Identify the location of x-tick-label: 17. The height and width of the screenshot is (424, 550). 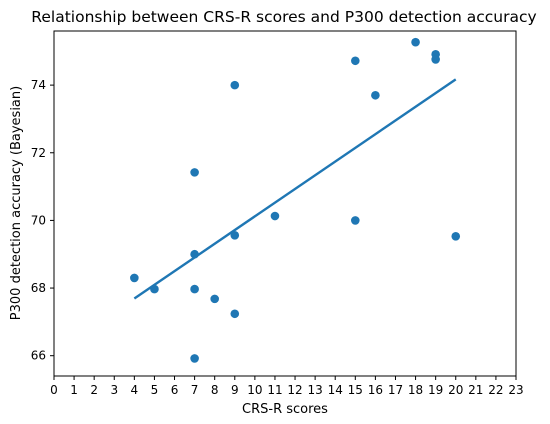
(395, 390).